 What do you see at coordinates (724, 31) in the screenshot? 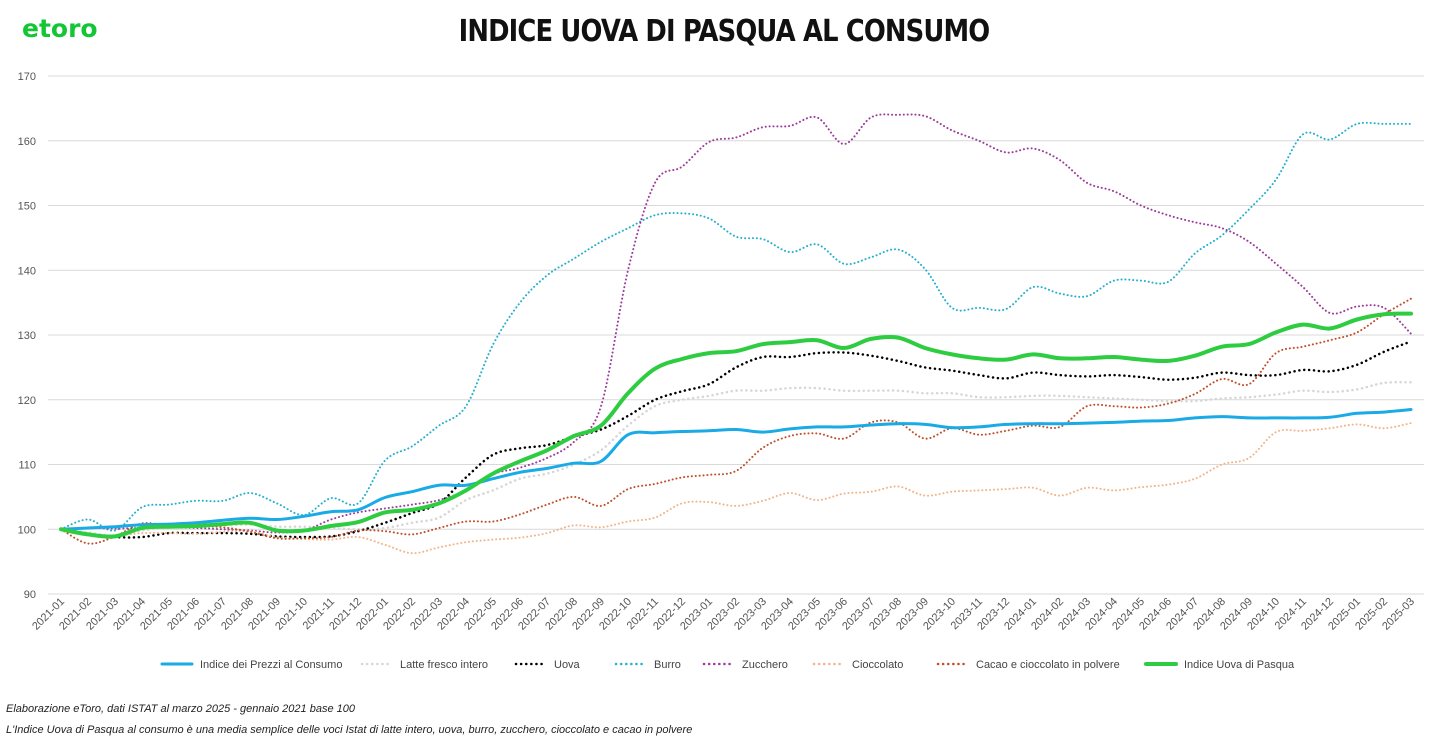
I see `chart-title: INDICE UOVA DI PASQUA AL CONSUMO` at bounding box center [724, 31].